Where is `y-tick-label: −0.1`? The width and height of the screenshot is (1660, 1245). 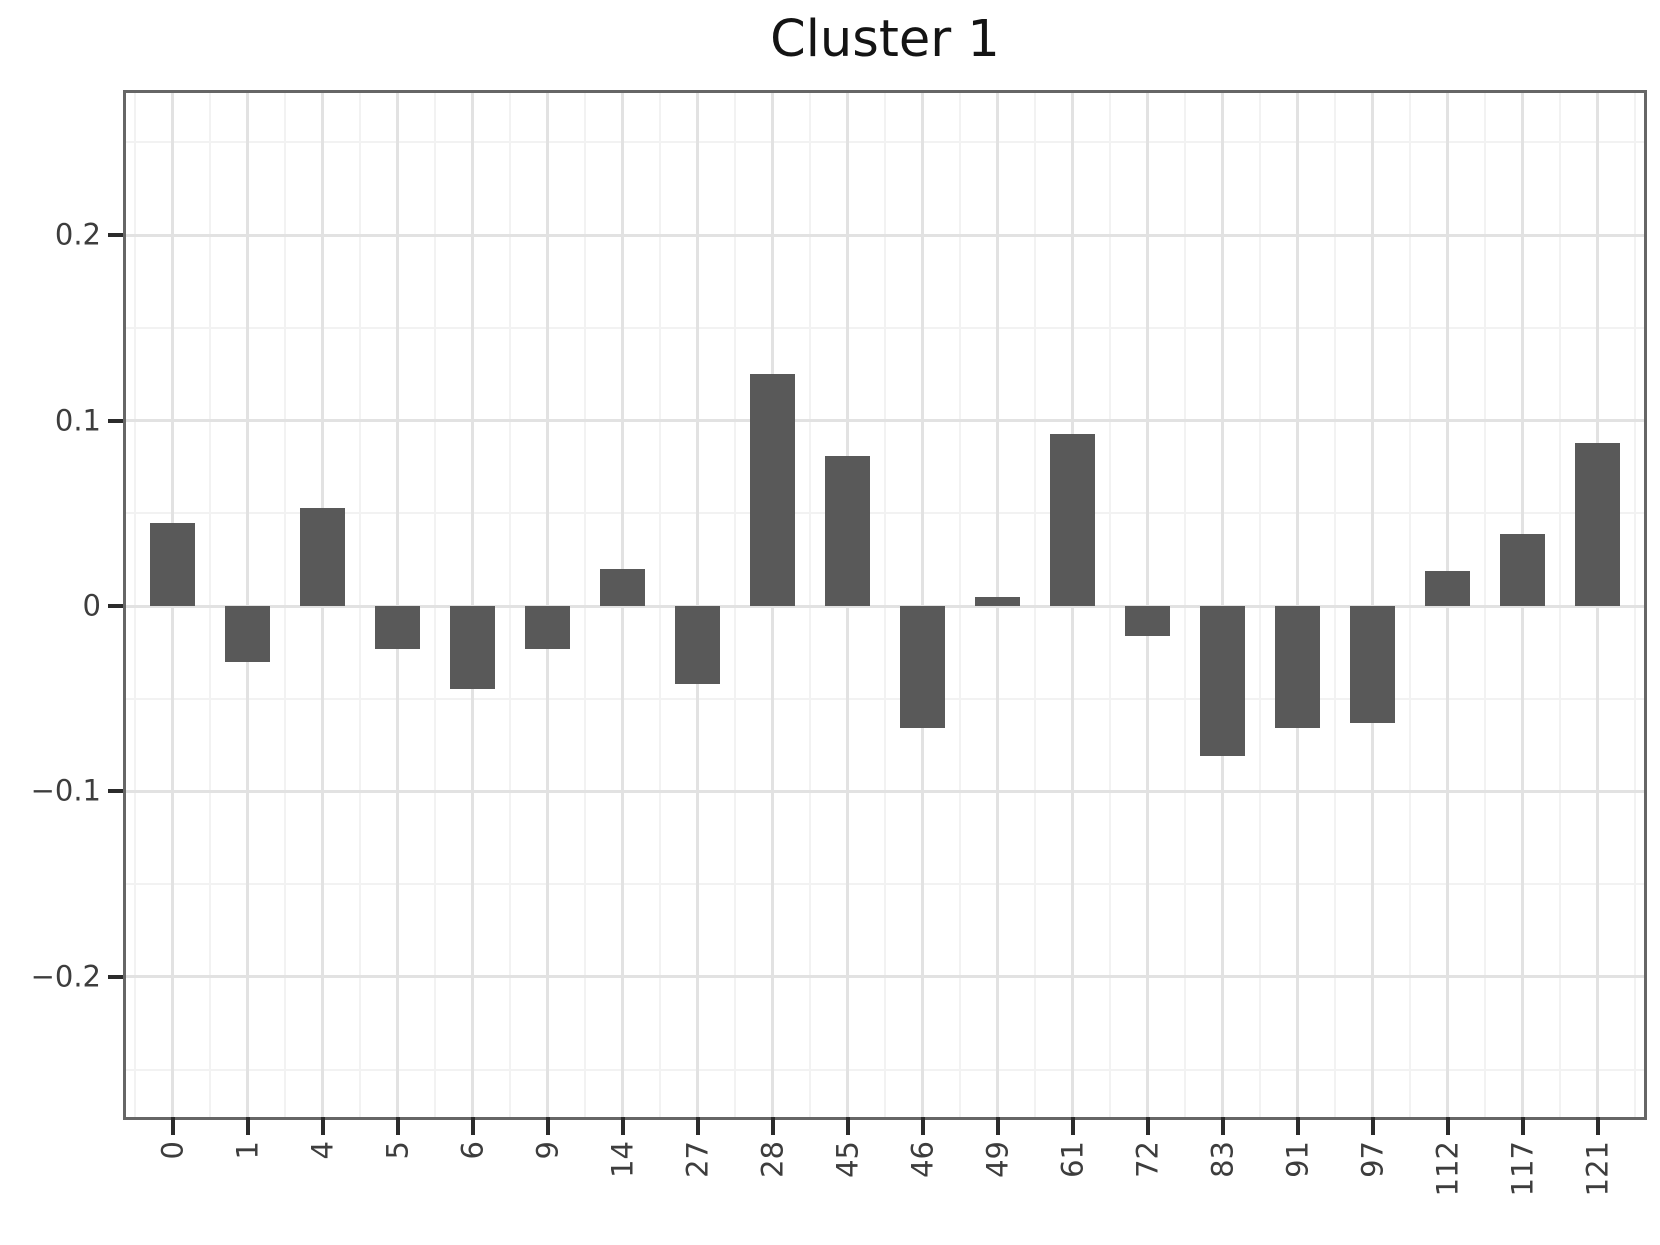 y-tick-label: −0.1 is located at coordinates (65, 790).